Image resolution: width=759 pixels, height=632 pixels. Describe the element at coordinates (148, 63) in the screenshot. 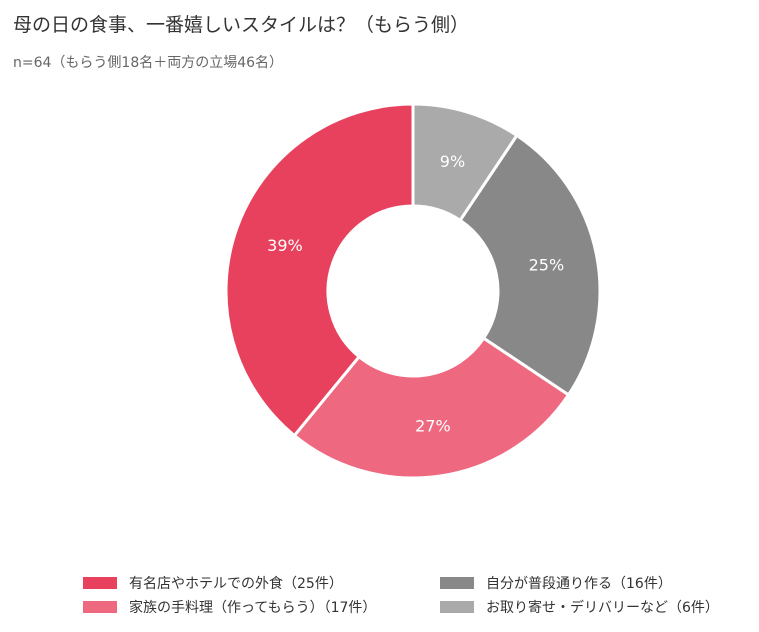

I see `chart-subtitle: n=64（もらう側18名＋両方の立場46名）` at that location.